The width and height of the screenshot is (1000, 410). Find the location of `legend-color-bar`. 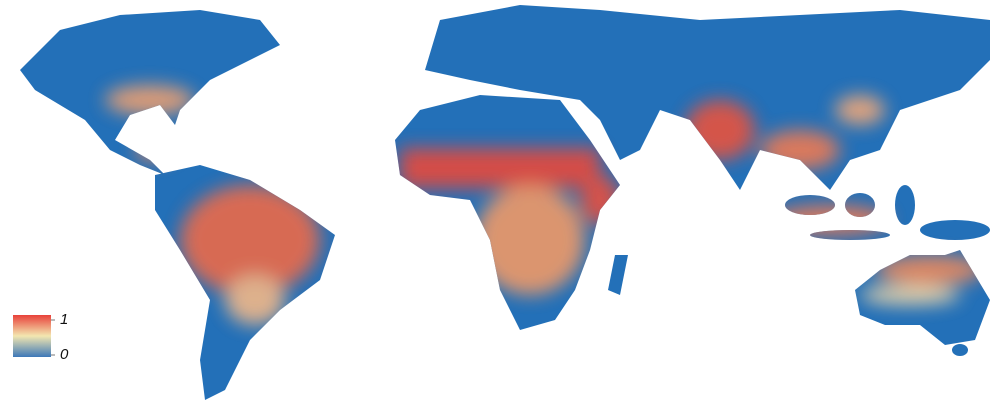

legend-color-bar is located at coordinates (32, 336).